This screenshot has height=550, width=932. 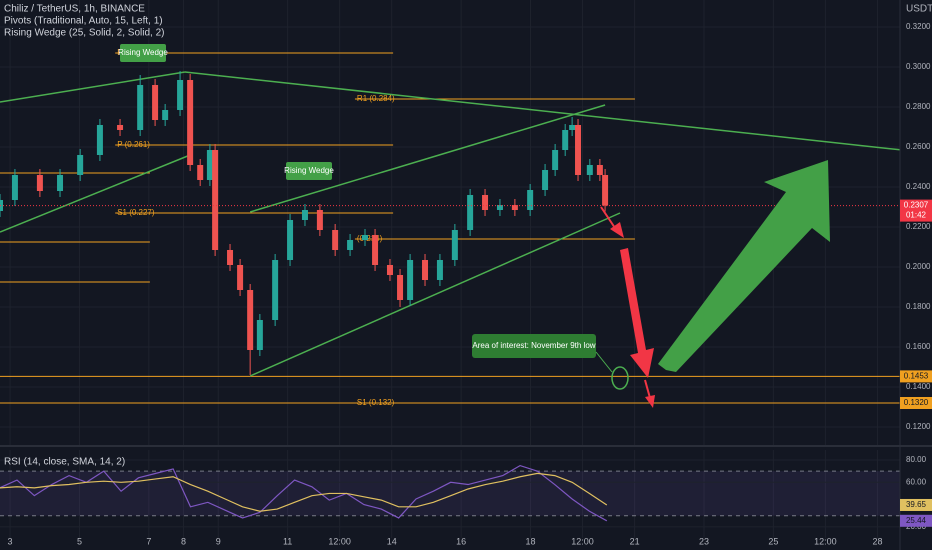 What do you see at coordinates (74, 9) in the screenshot?
I see `chart-title: Chiliz / TetherUS, 1h, BINANCE` at bounding box center [74, 9].